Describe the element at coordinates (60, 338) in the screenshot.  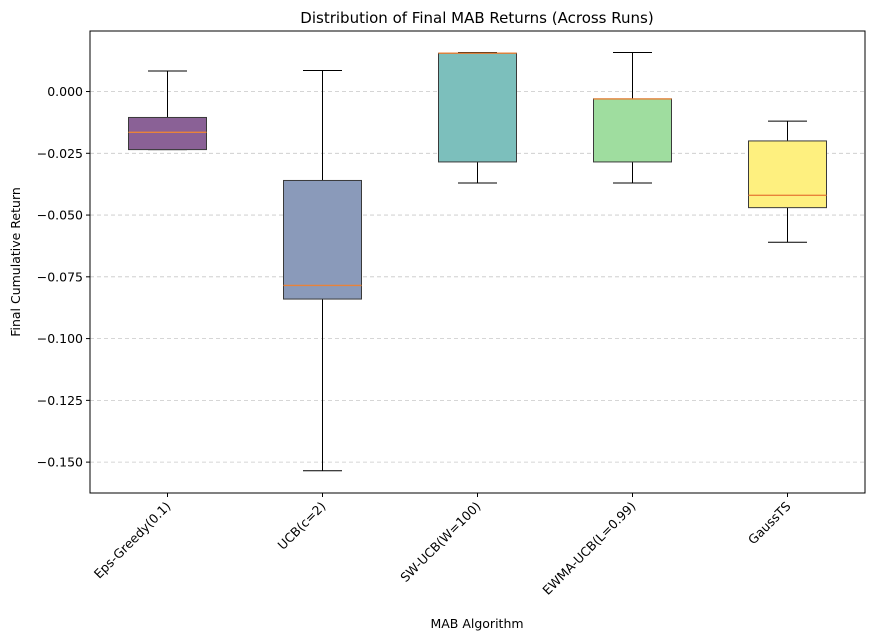
I see `y-tick-label: −0.100` at that location.